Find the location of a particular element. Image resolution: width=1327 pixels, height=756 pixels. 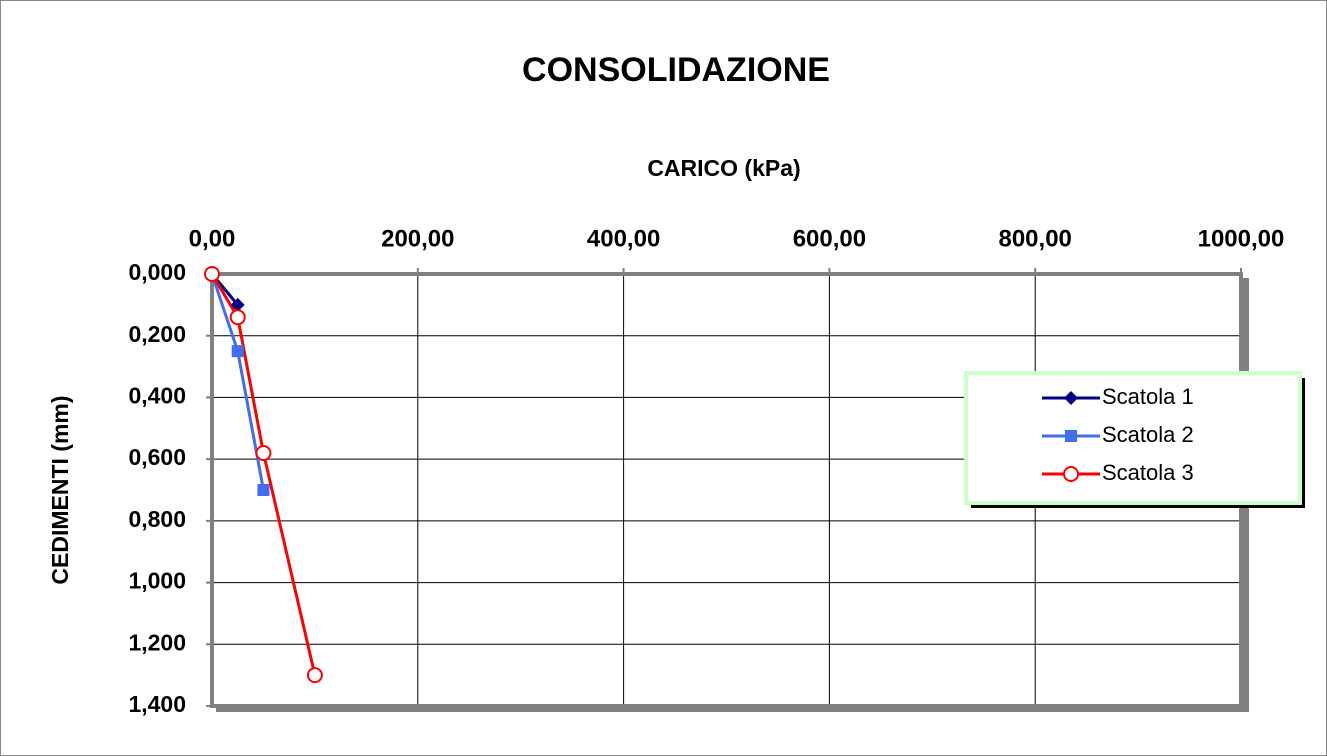

x-tick-label: 200,00 is located at coordinates (417, 238).